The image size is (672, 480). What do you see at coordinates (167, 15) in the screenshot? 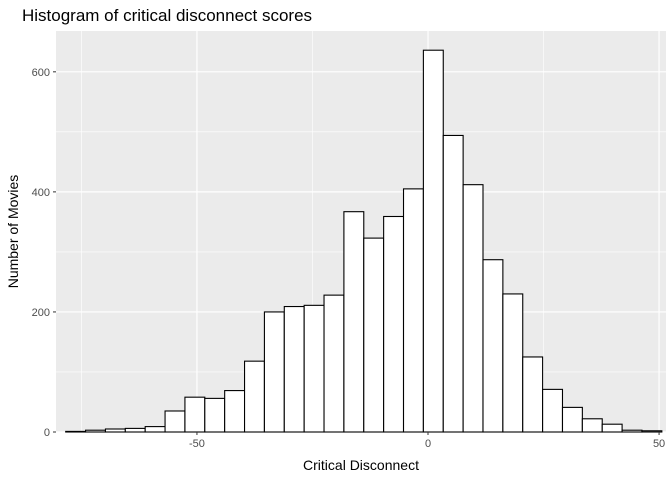
I see `chart-title: Histogram of critical disconnect scores` at bounding box center [167, 15].